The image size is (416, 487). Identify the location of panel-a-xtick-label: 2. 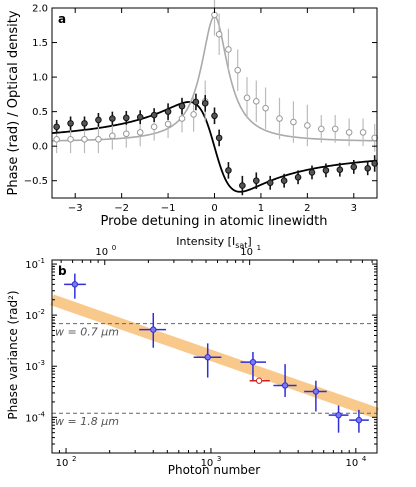
(307, 208).